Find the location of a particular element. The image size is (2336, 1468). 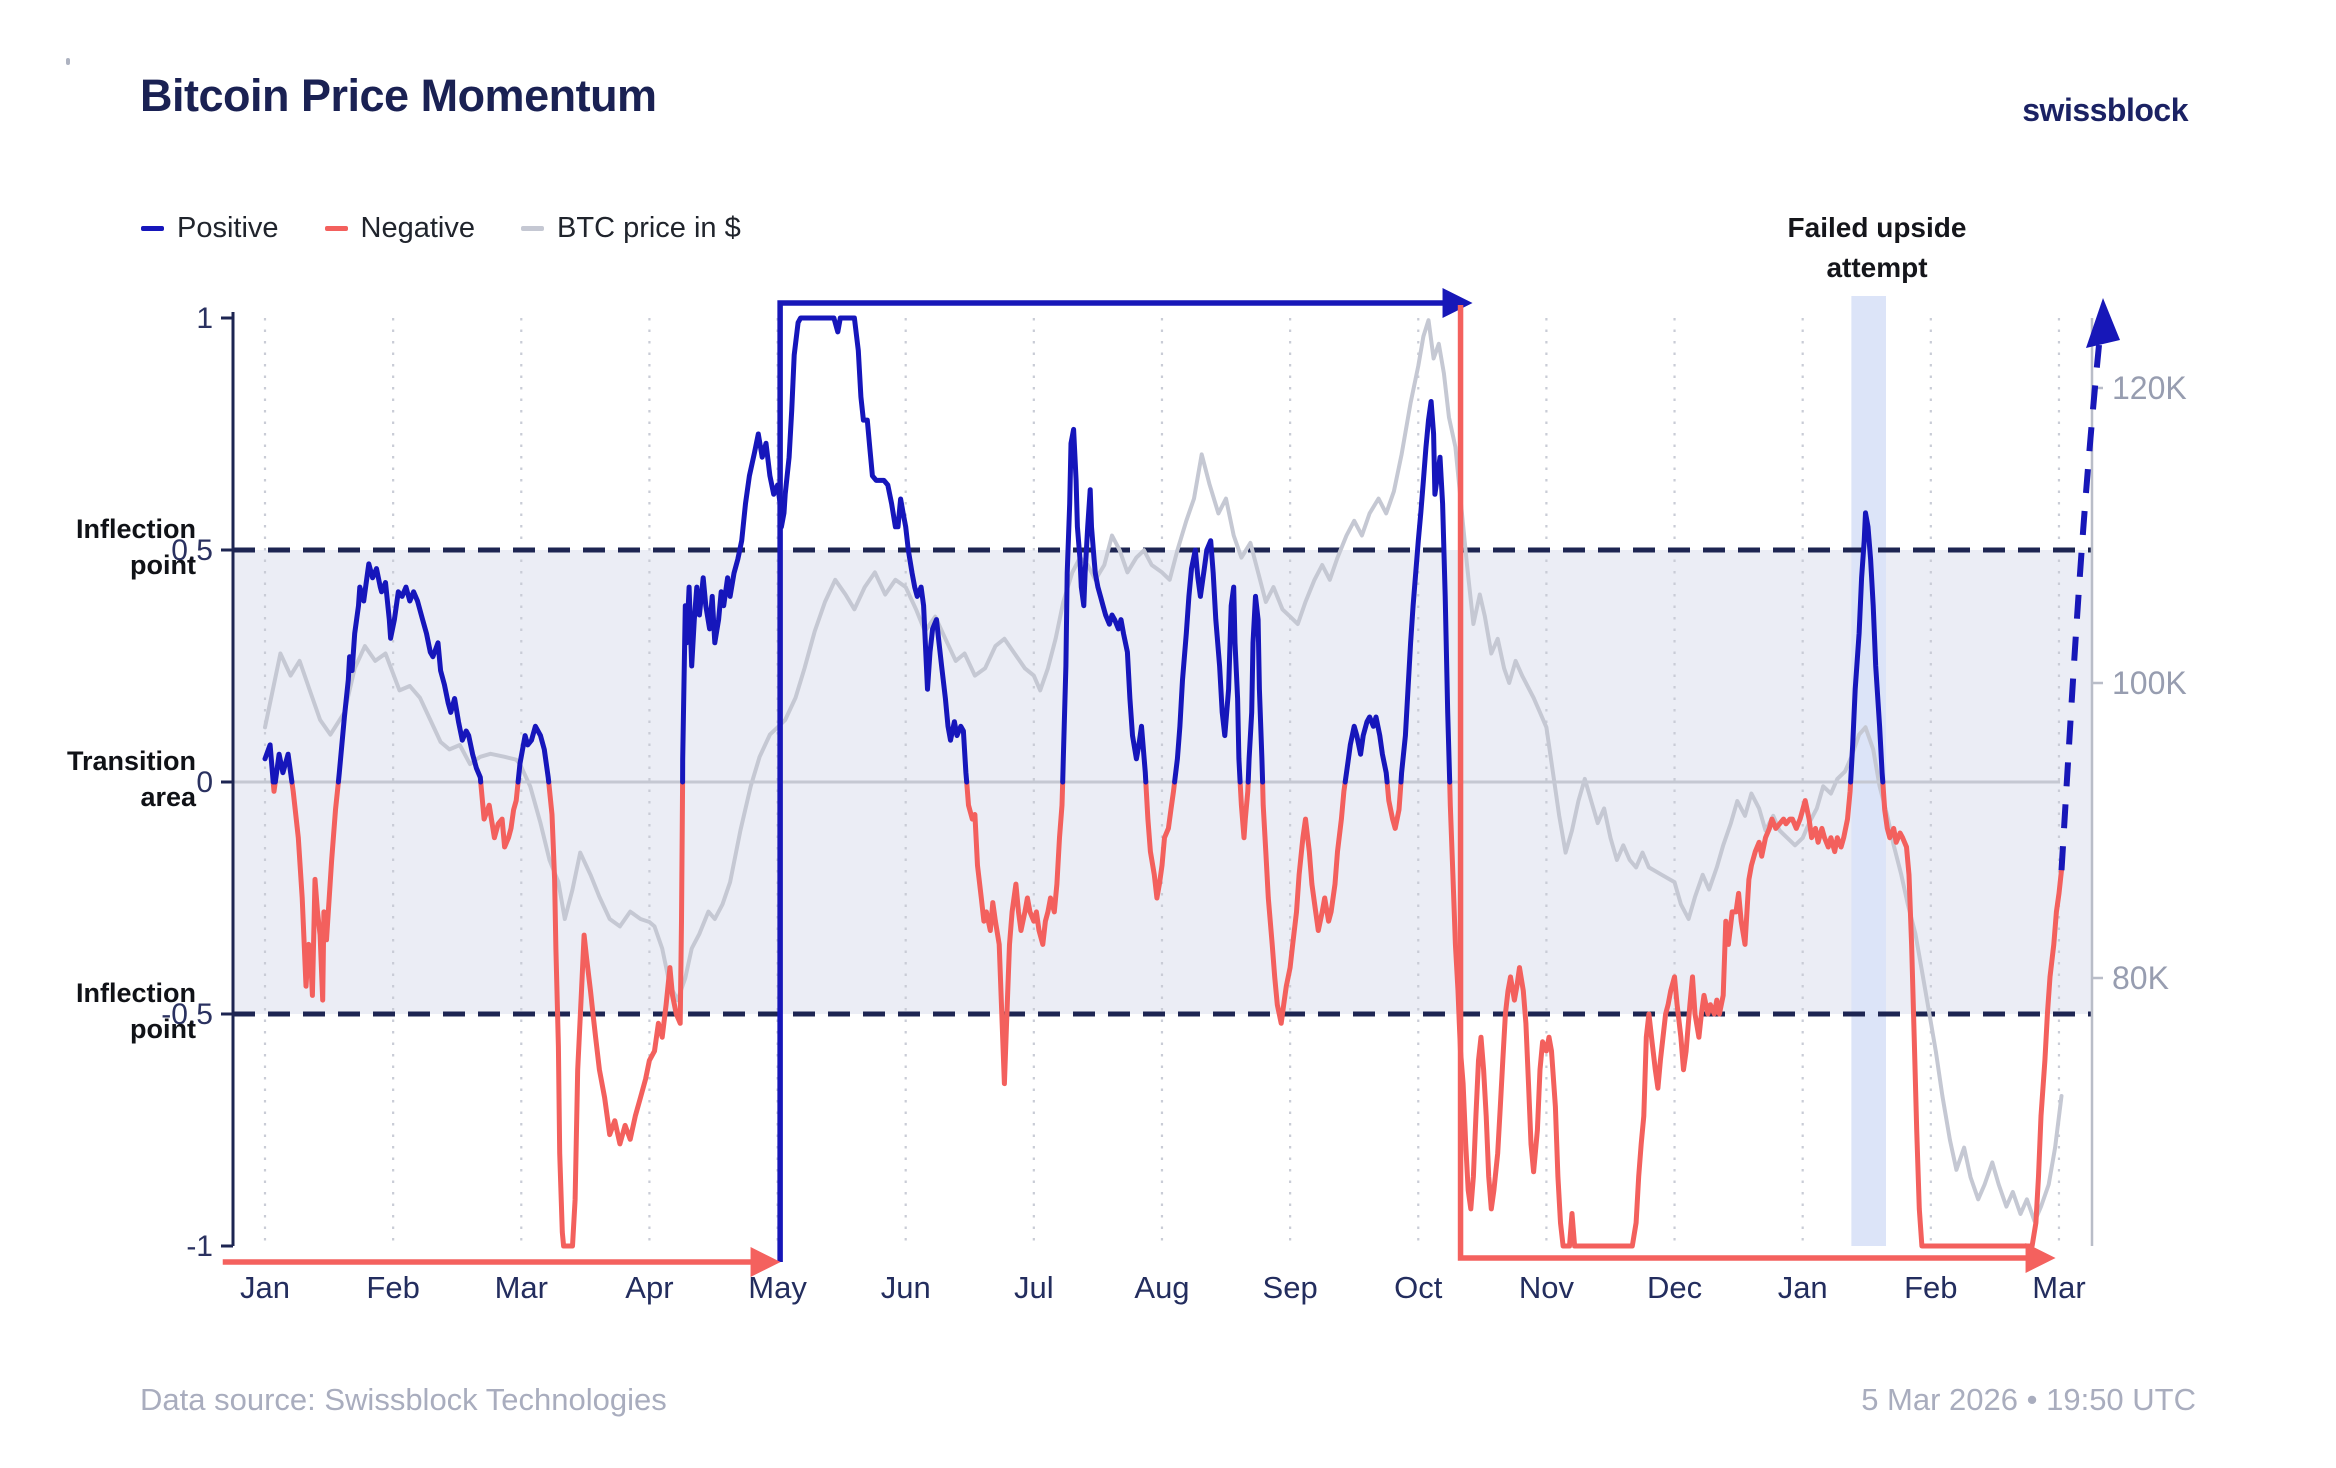

data-source-text: Data source: Swissblock Technologies is located at coordinates (403, 1399).